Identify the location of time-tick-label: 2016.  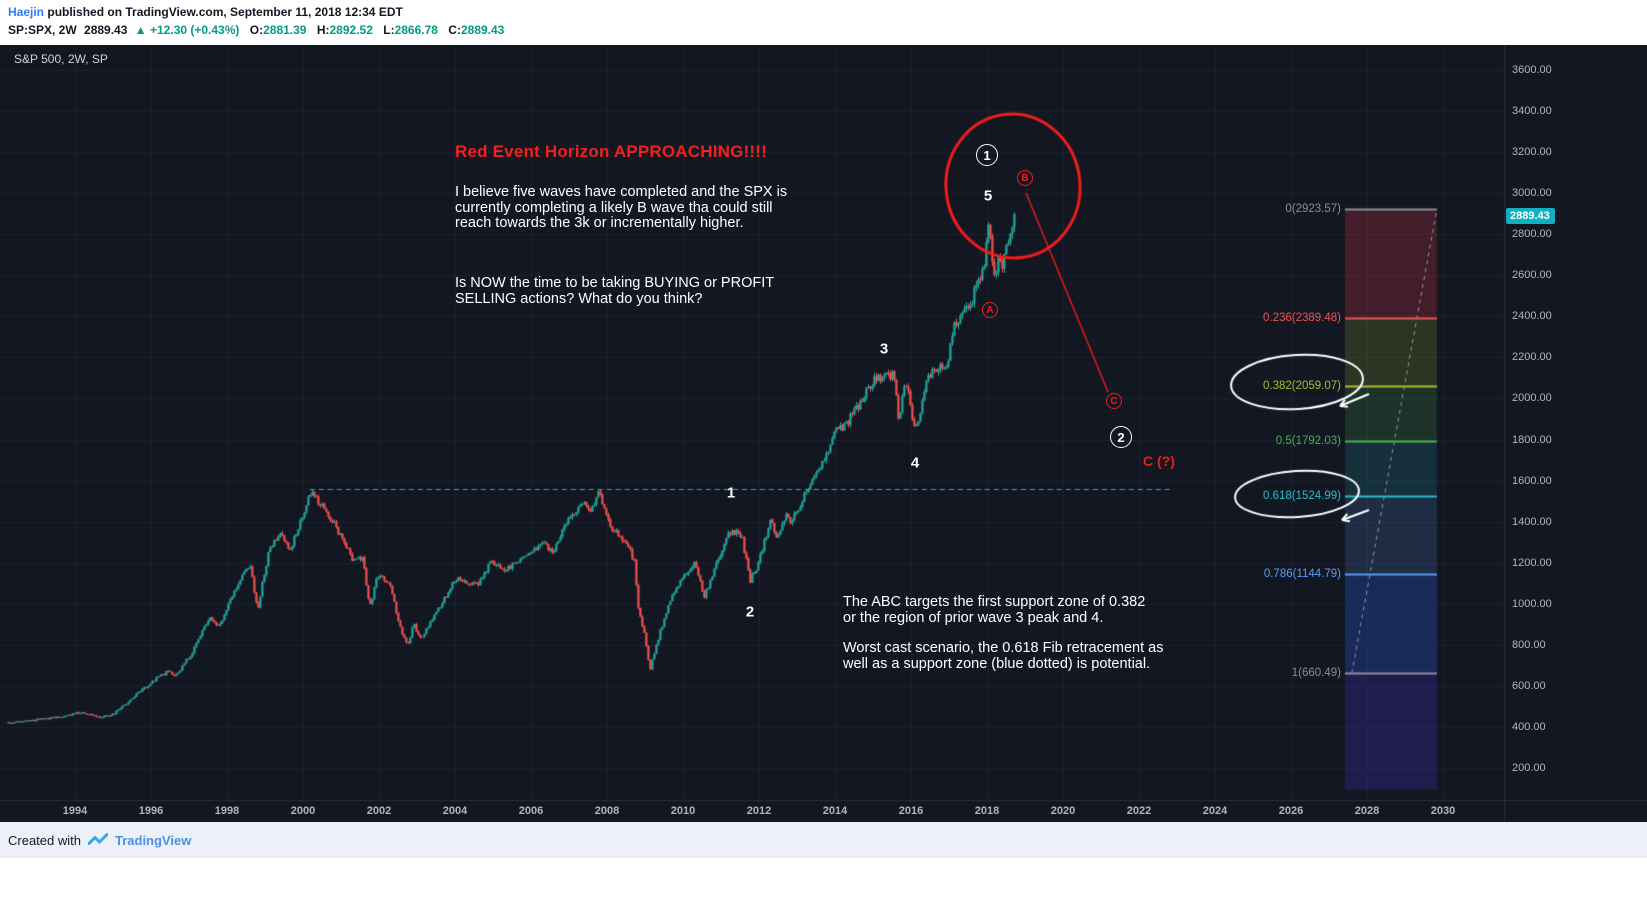
(911, 811).